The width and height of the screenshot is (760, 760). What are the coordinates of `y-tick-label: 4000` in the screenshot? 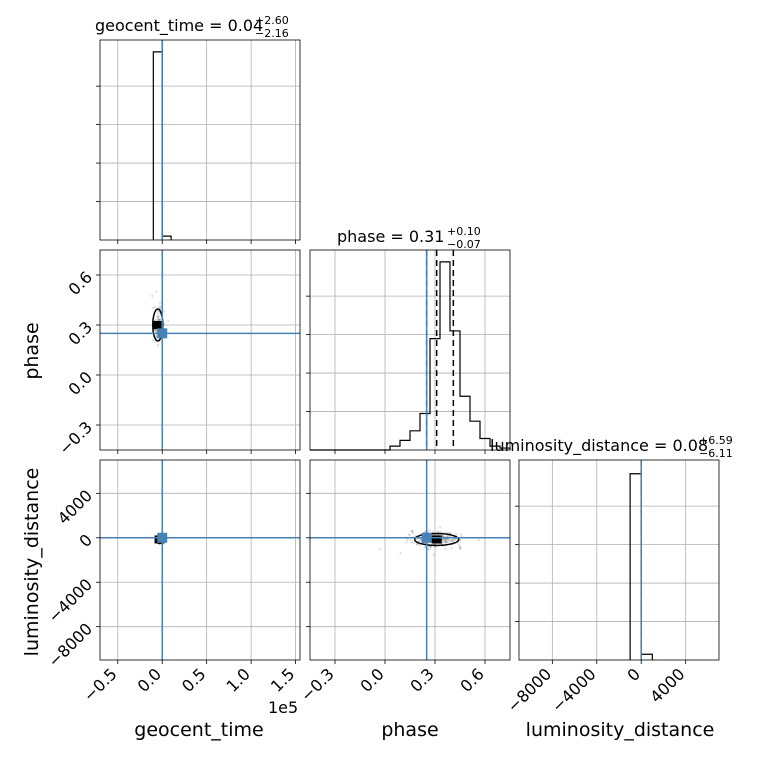 It's located at (75, 507).